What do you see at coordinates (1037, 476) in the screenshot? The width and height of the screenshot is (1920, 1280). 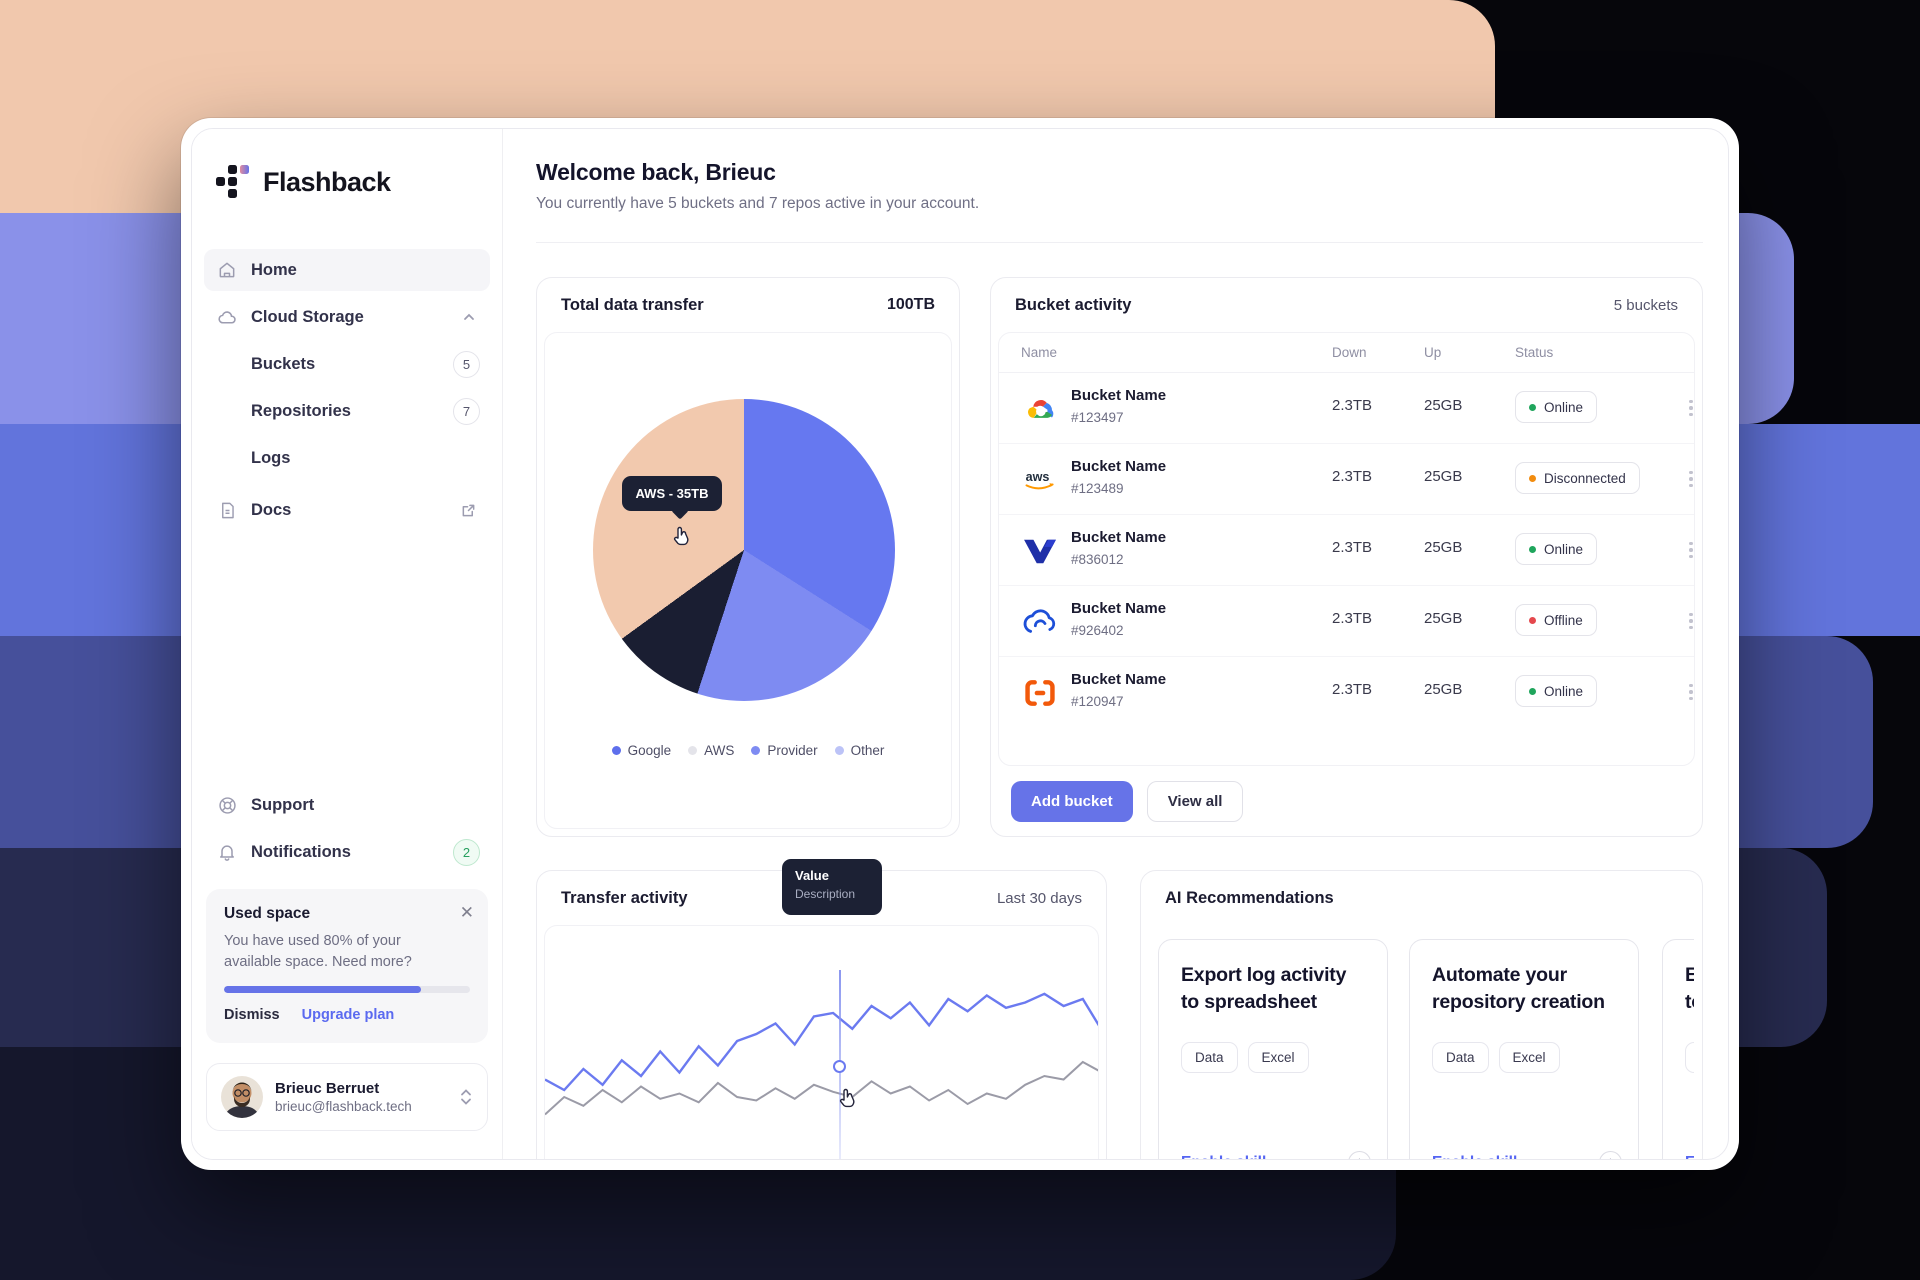 I see `svg-text: aws` at bounding box center [1037, 476].